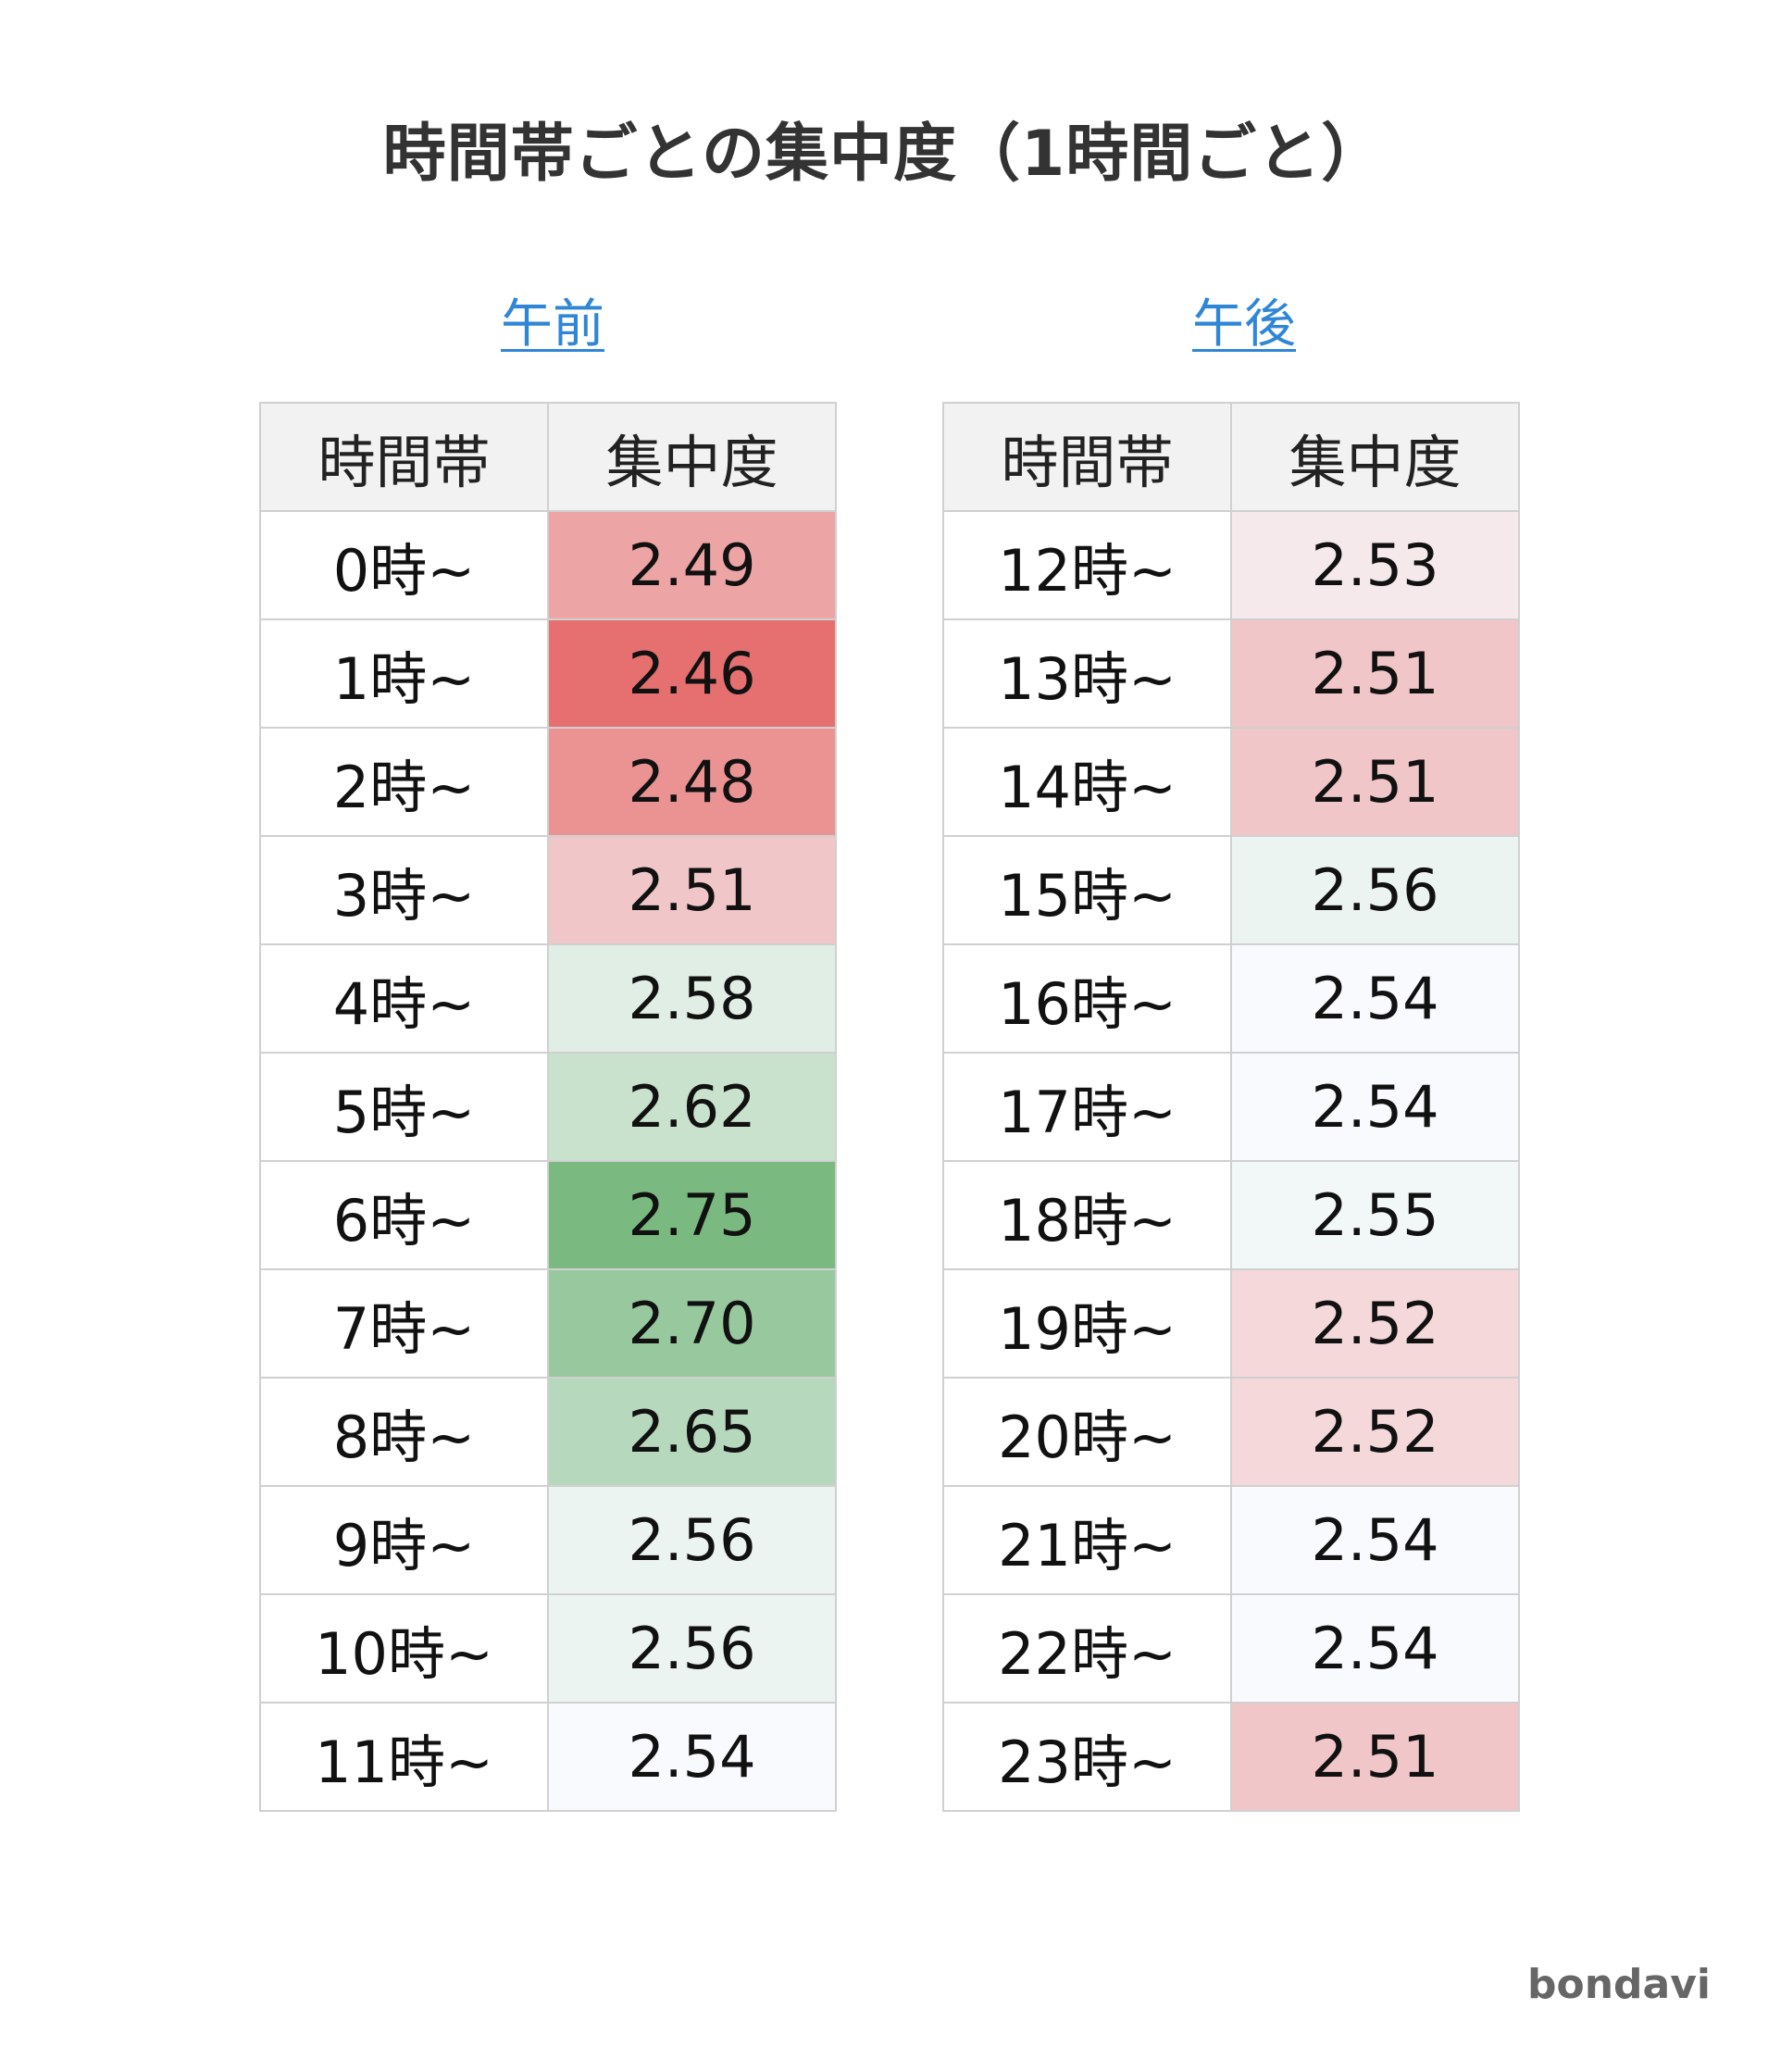 The width and height of the screenshot is (1768, 2072). What do you see at coordinates (692, 565) in the screenshot?
I see `value-cell: 2.49` at bounding box center [692, 565].